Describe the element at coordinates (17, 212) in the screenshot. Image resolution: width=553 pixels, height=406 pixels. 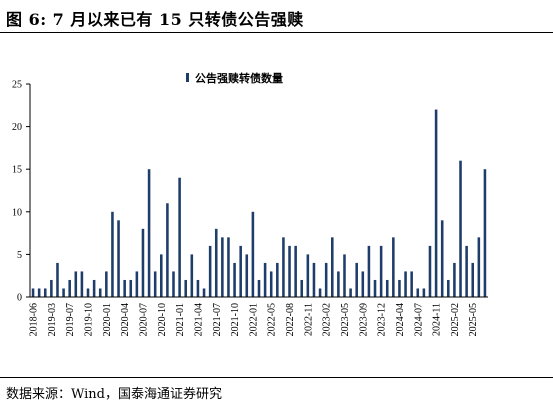
I see `y-tick-label: 10` at that location.